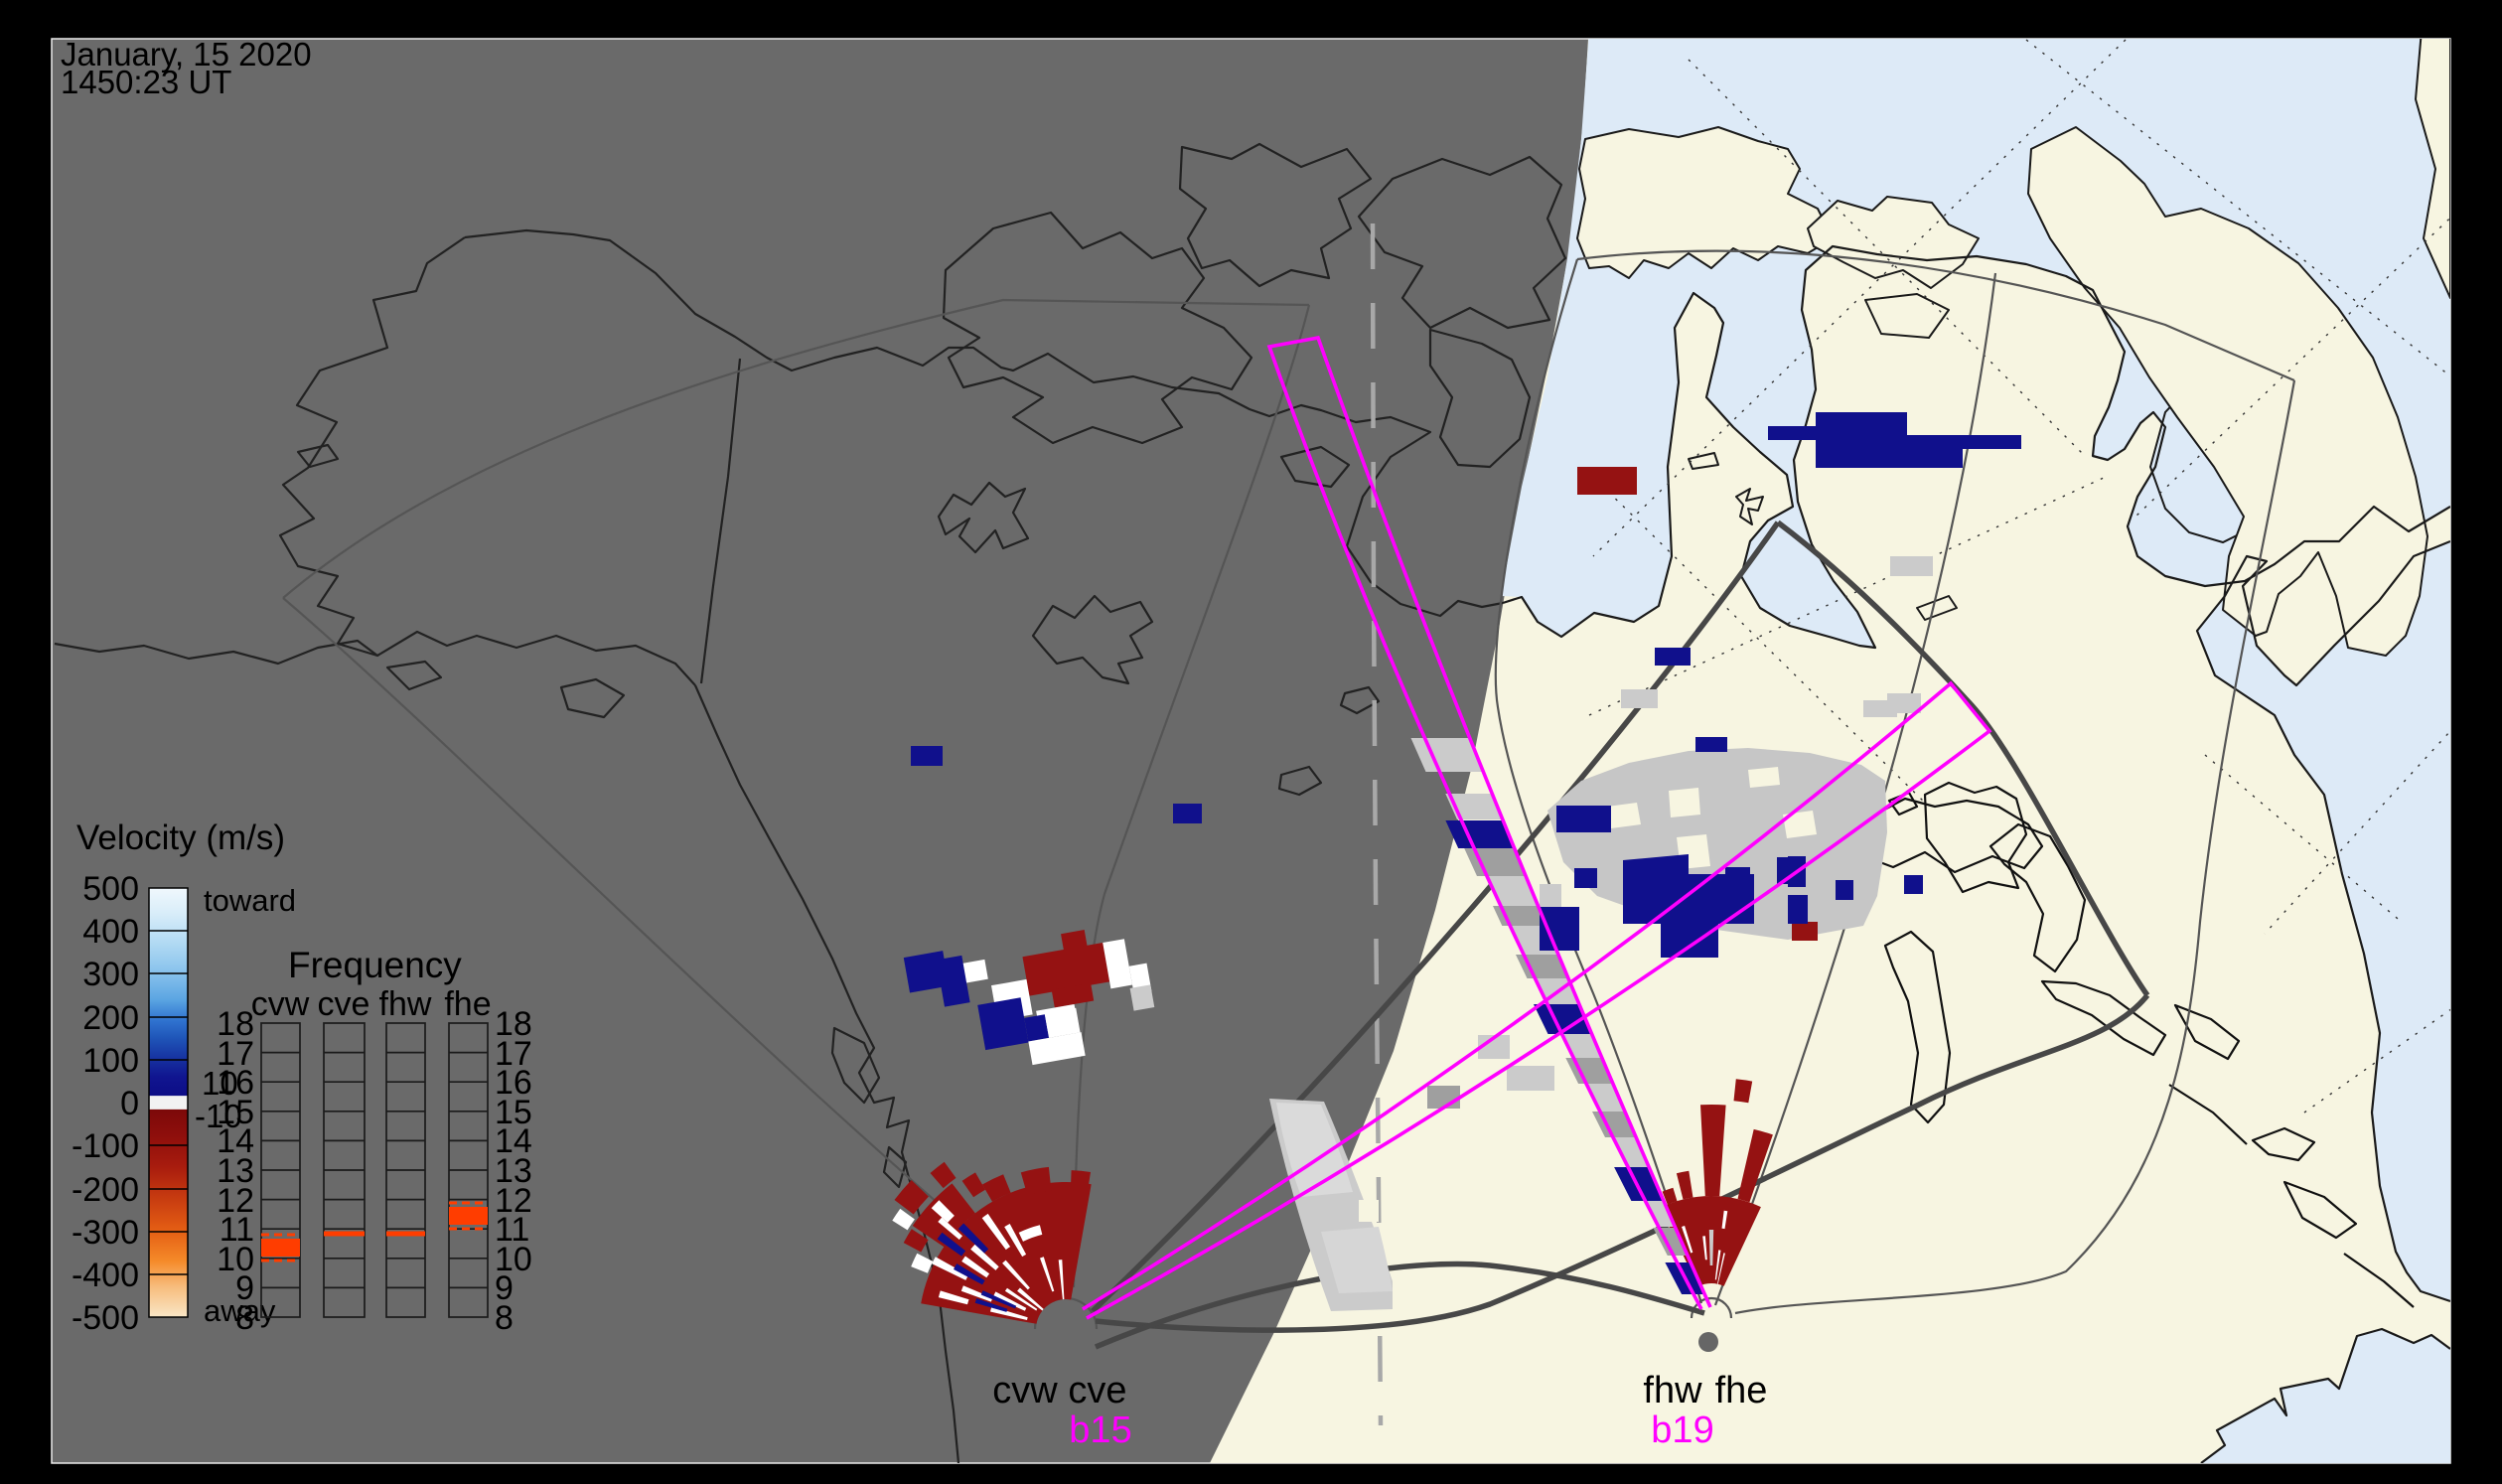  I want to click on svg-text: 400, so click(110, 932).